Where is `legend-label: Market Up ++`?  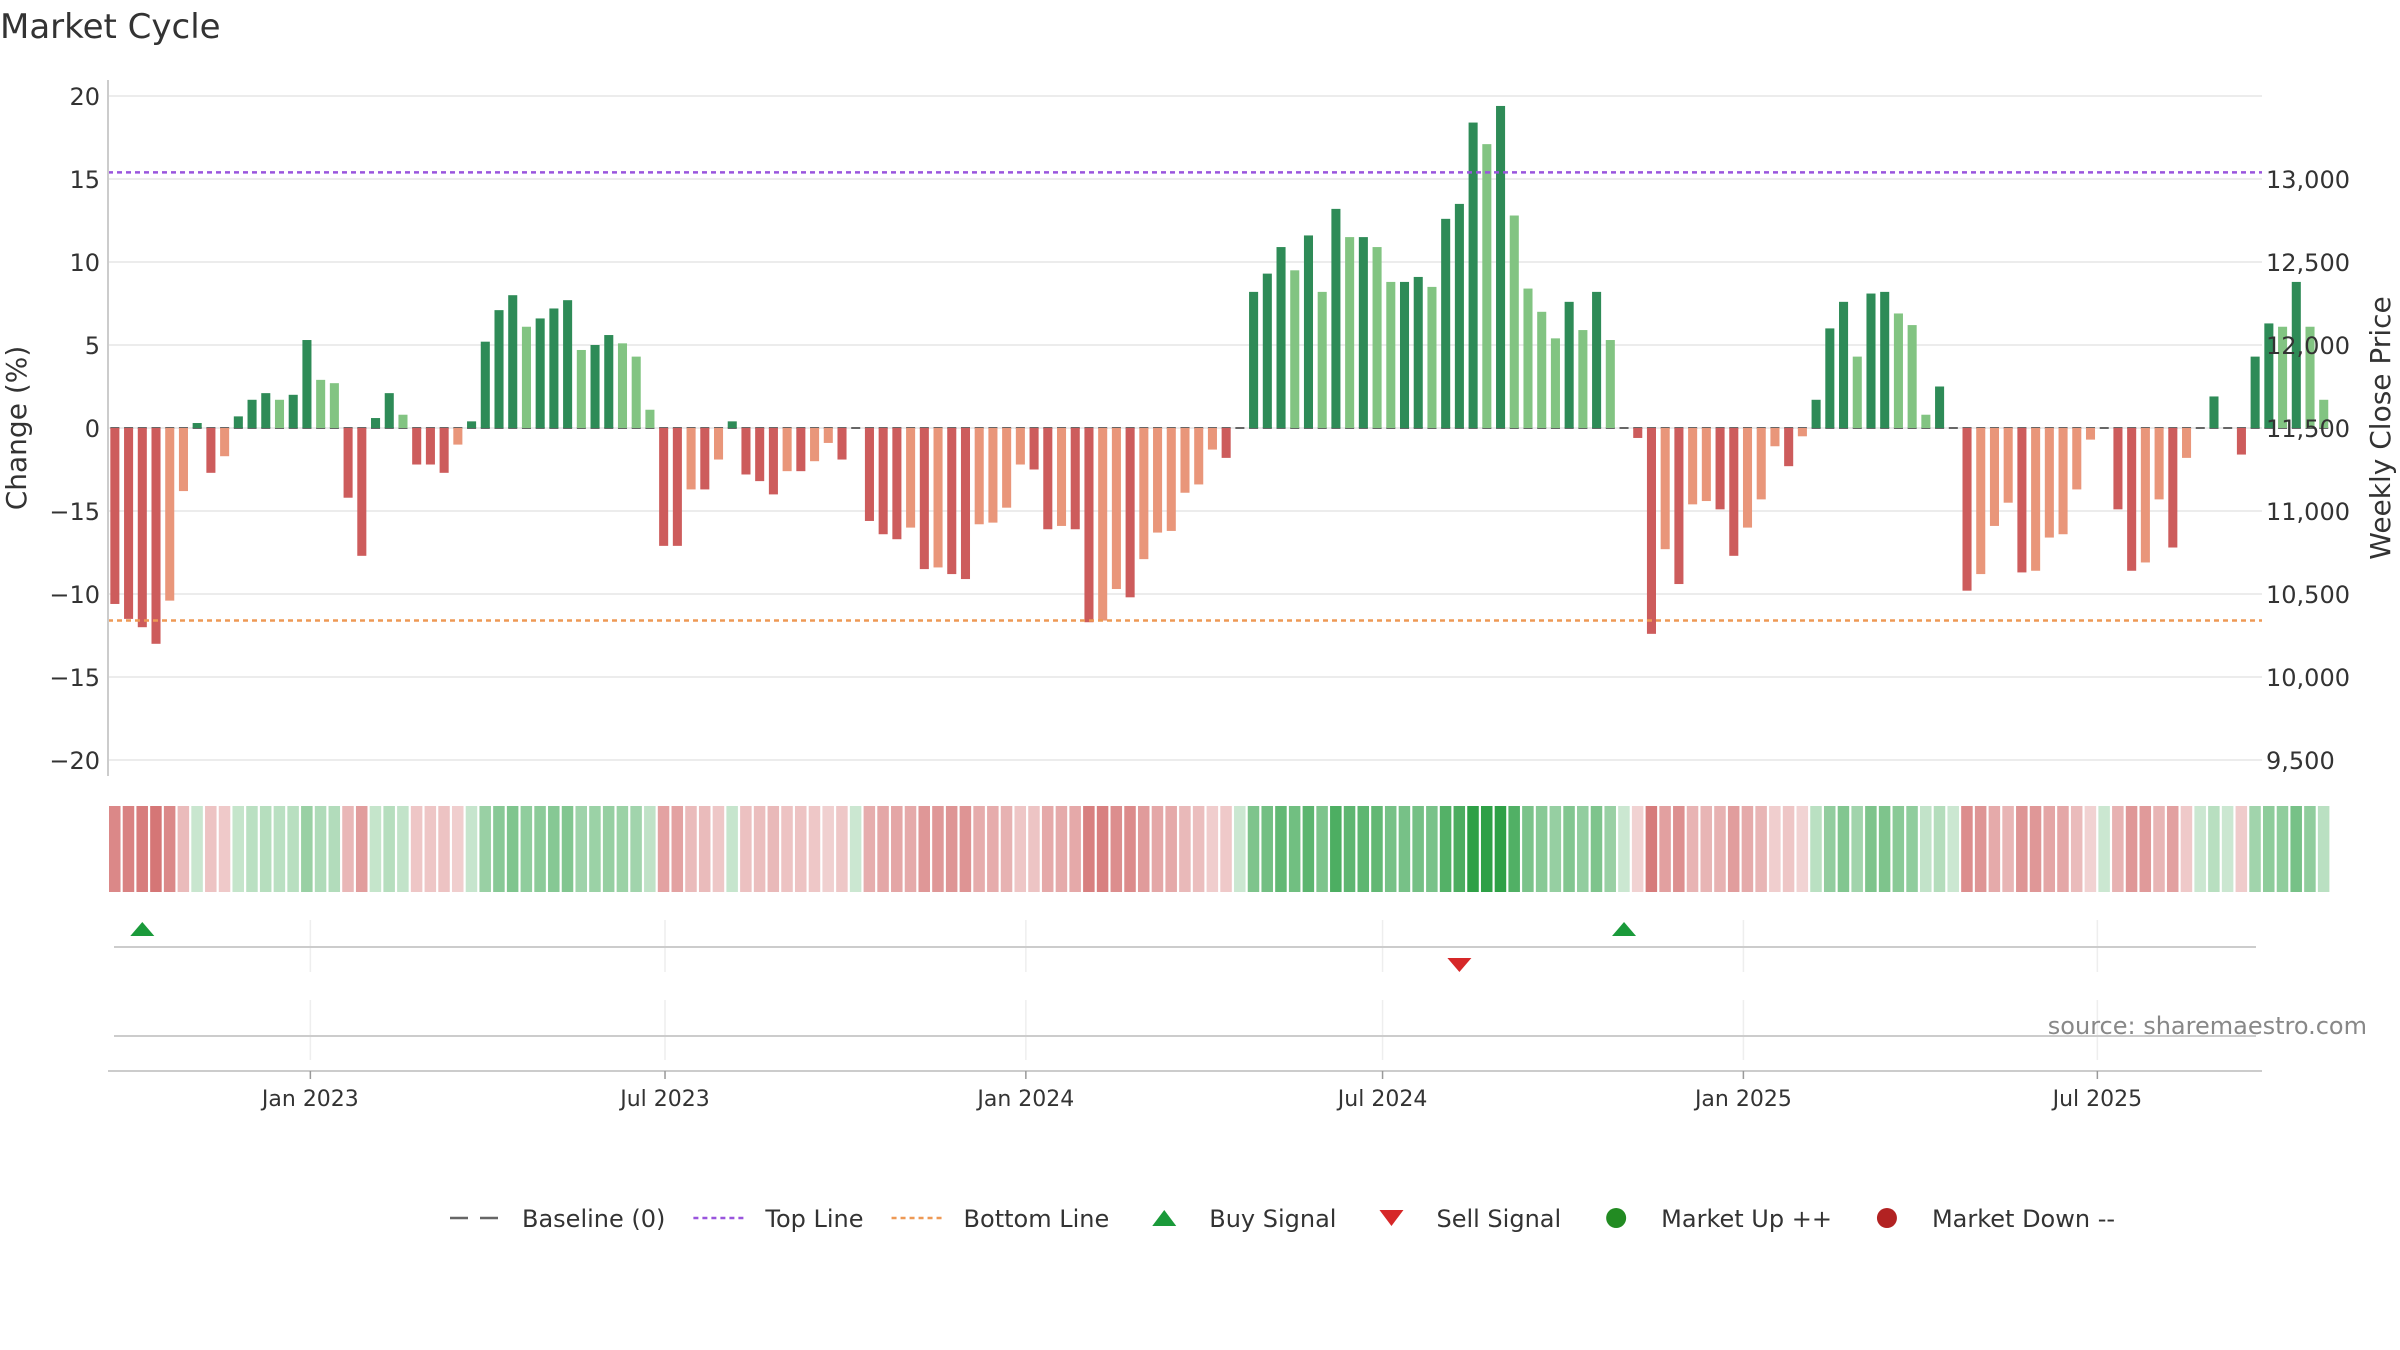 legend-label: Market Up ++ is located at coordinates (1746, 1219).